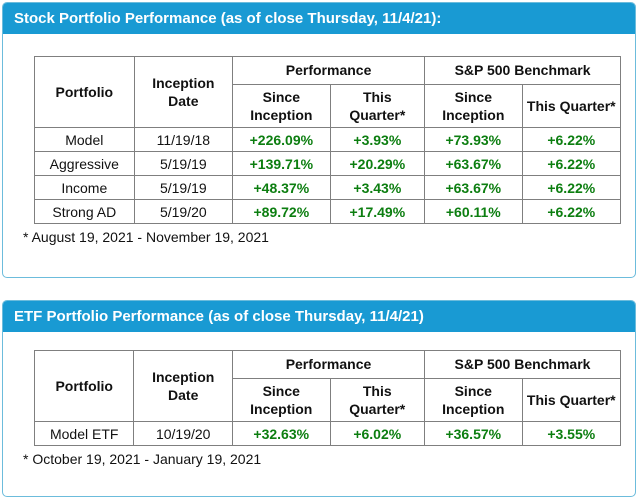  What do you see at coordinates (146, 237) in the screenshot?
I see `quarter-date-range-footnote: * August 19, 2021 - November 19, 2021` at bounding box center [146, 237].